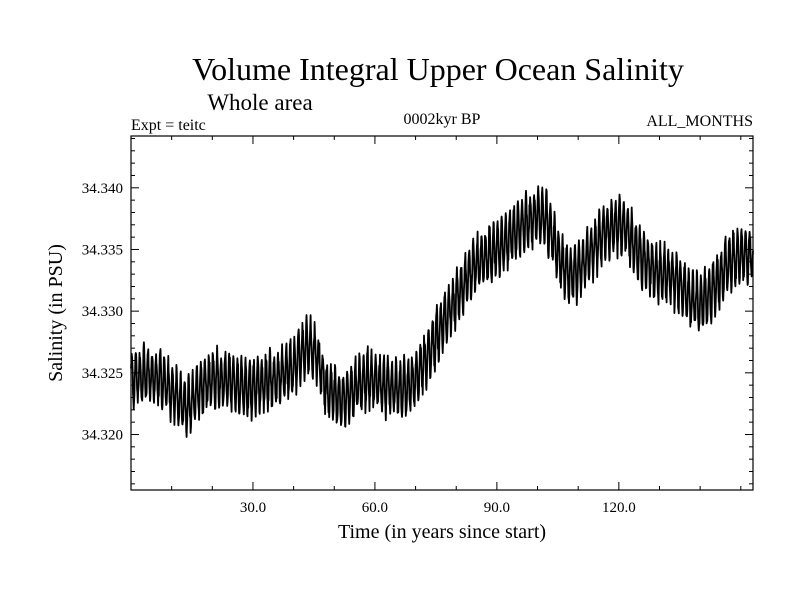 The height and width of the screenshot is (600, 800). I want to click on y-tick-label: 34.335, so click(102, 250).